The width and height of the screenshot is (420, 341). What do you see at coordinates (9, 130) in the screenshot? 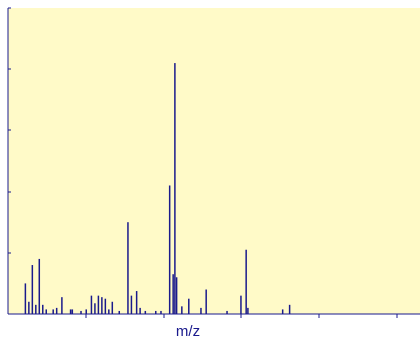
I see `y-axis-ticks` at bounding box center [9, 130].